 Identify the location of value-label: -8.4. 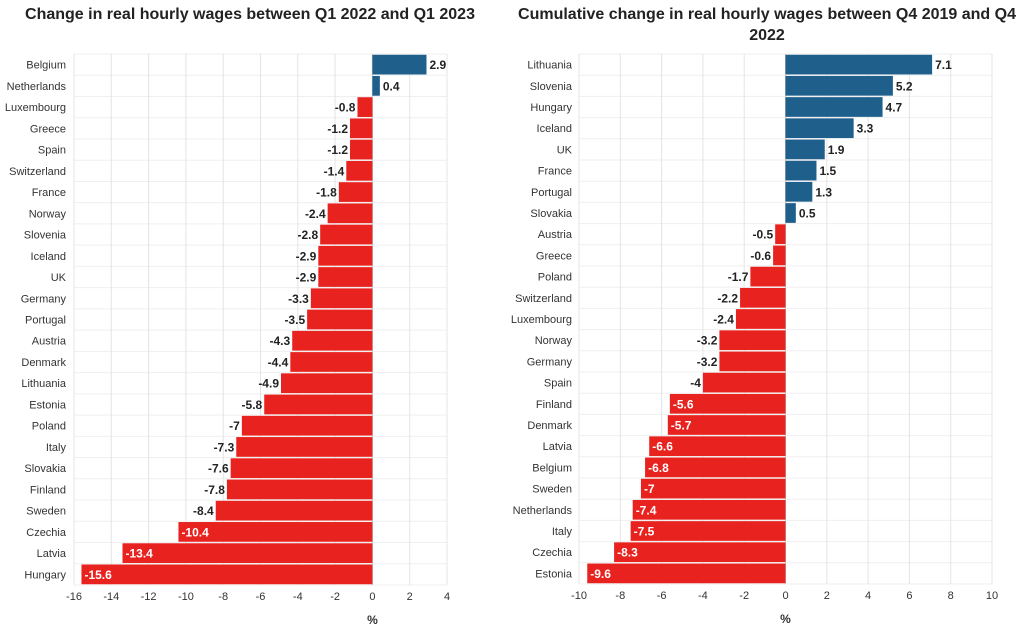
(203, 511).